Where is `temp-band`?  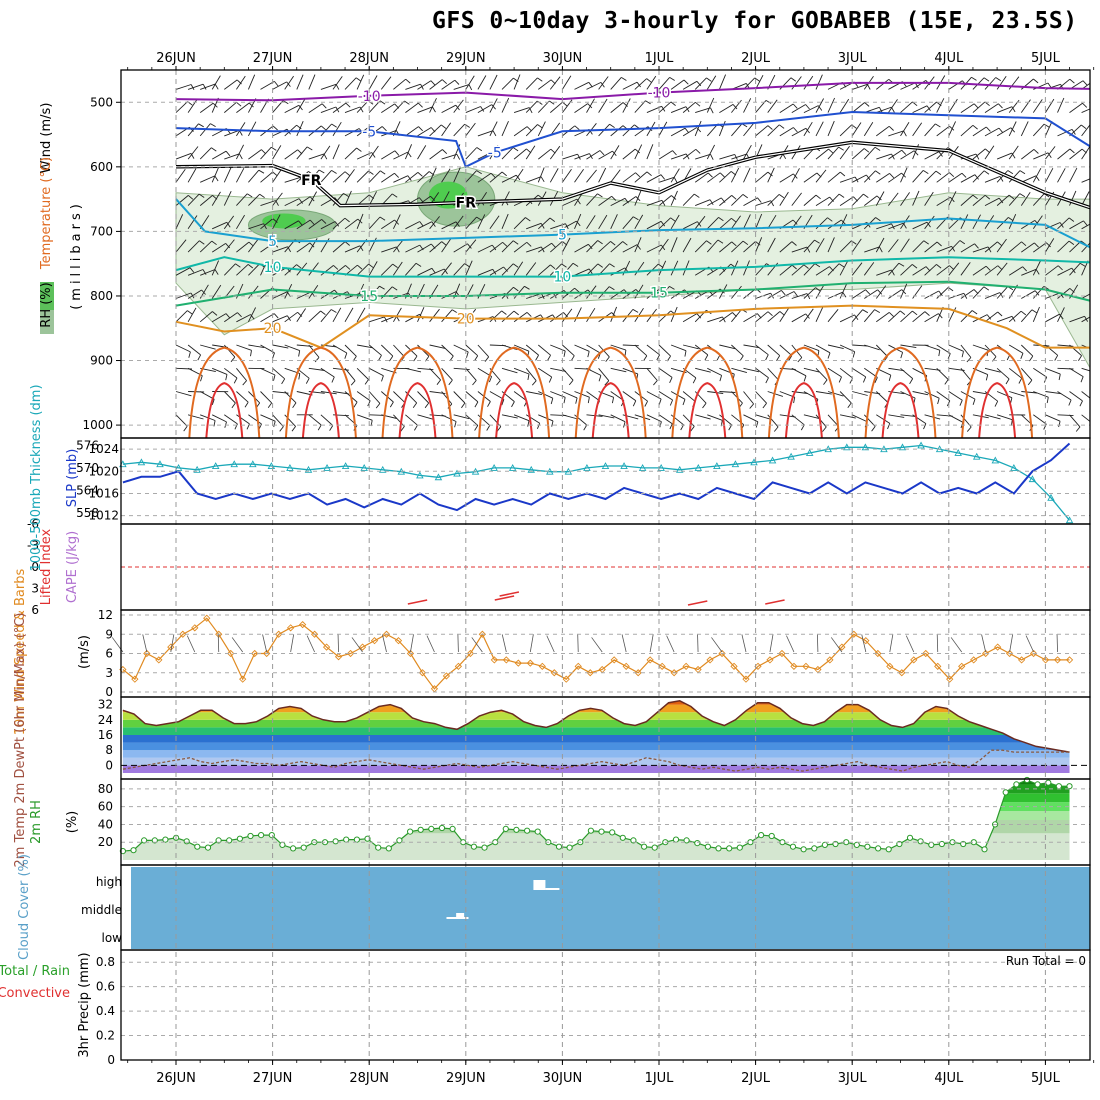 temp-band is located at coordinates (596, 716).